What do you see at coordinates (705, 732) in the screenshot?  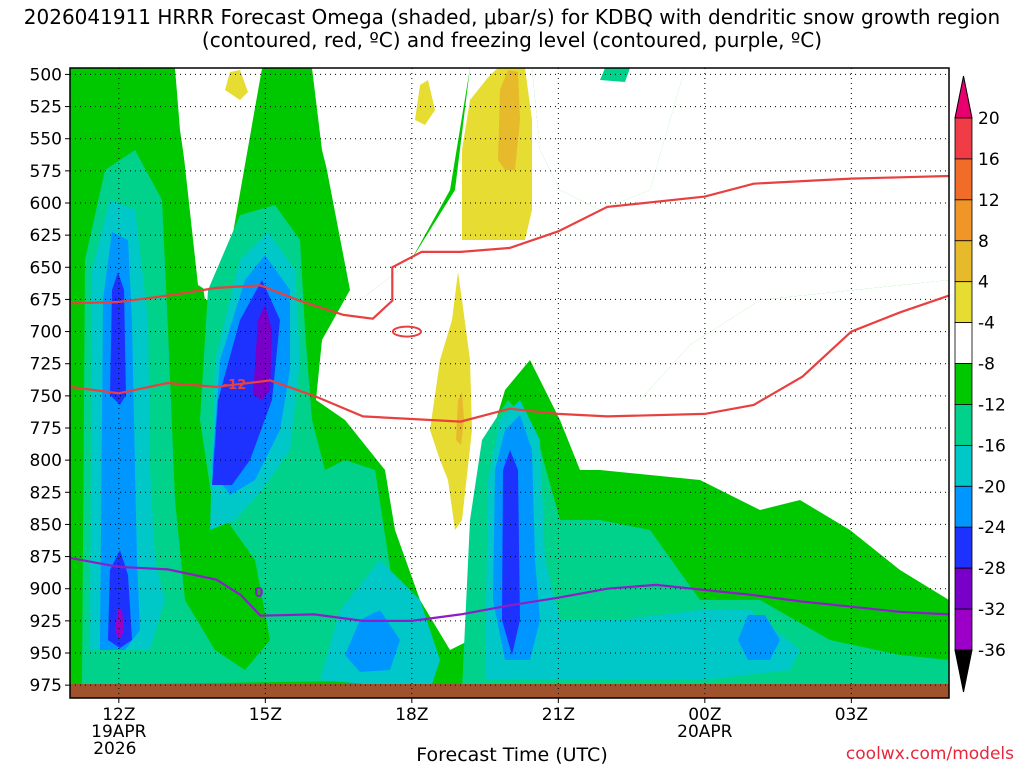 I see `x-tick-date: 20APR` at bounding box center [705, 732].